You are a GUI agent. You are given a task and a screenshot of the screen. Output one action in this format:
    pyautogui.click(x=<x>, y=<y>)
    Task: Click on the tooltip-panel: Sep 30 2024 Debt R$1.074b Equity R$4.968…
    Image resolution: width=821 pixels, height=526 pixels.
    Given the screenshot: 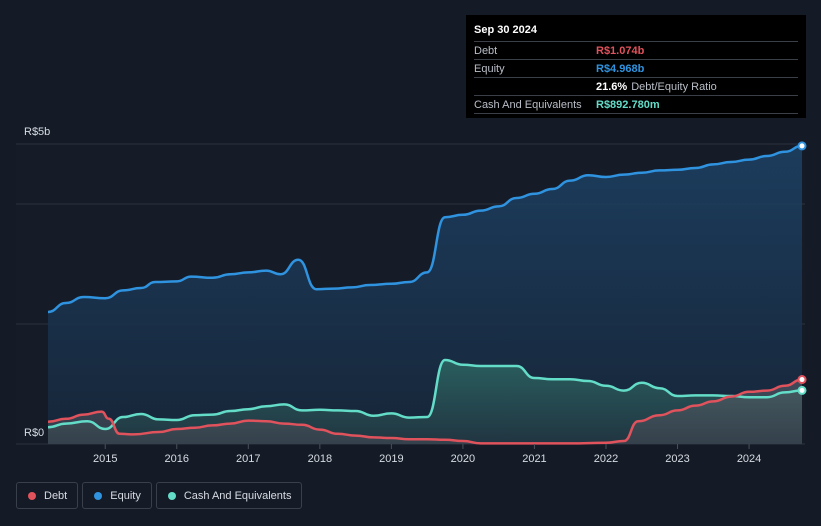 What is the action you would take?
    pyautogui.click(x=636, y=66)
    